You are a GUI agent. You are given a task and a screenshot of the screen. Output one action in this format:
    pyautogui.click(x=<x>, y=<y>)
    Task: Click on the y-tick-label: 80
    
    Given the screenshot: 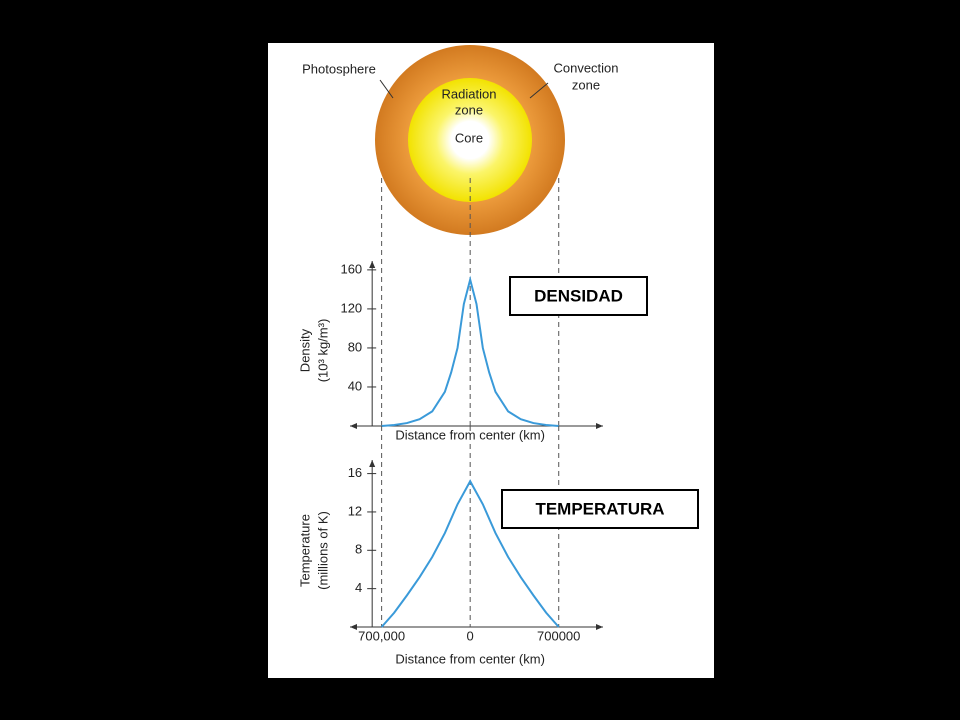 What is the action you would take?
    pyautogui.click(x=355, y=346)
    